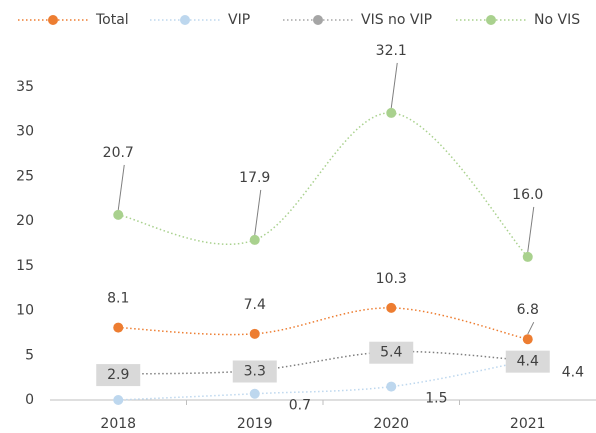 The width and height of the screenshot is (596, 433). I want to click on legend-label: No VIS, so click(557, 20).